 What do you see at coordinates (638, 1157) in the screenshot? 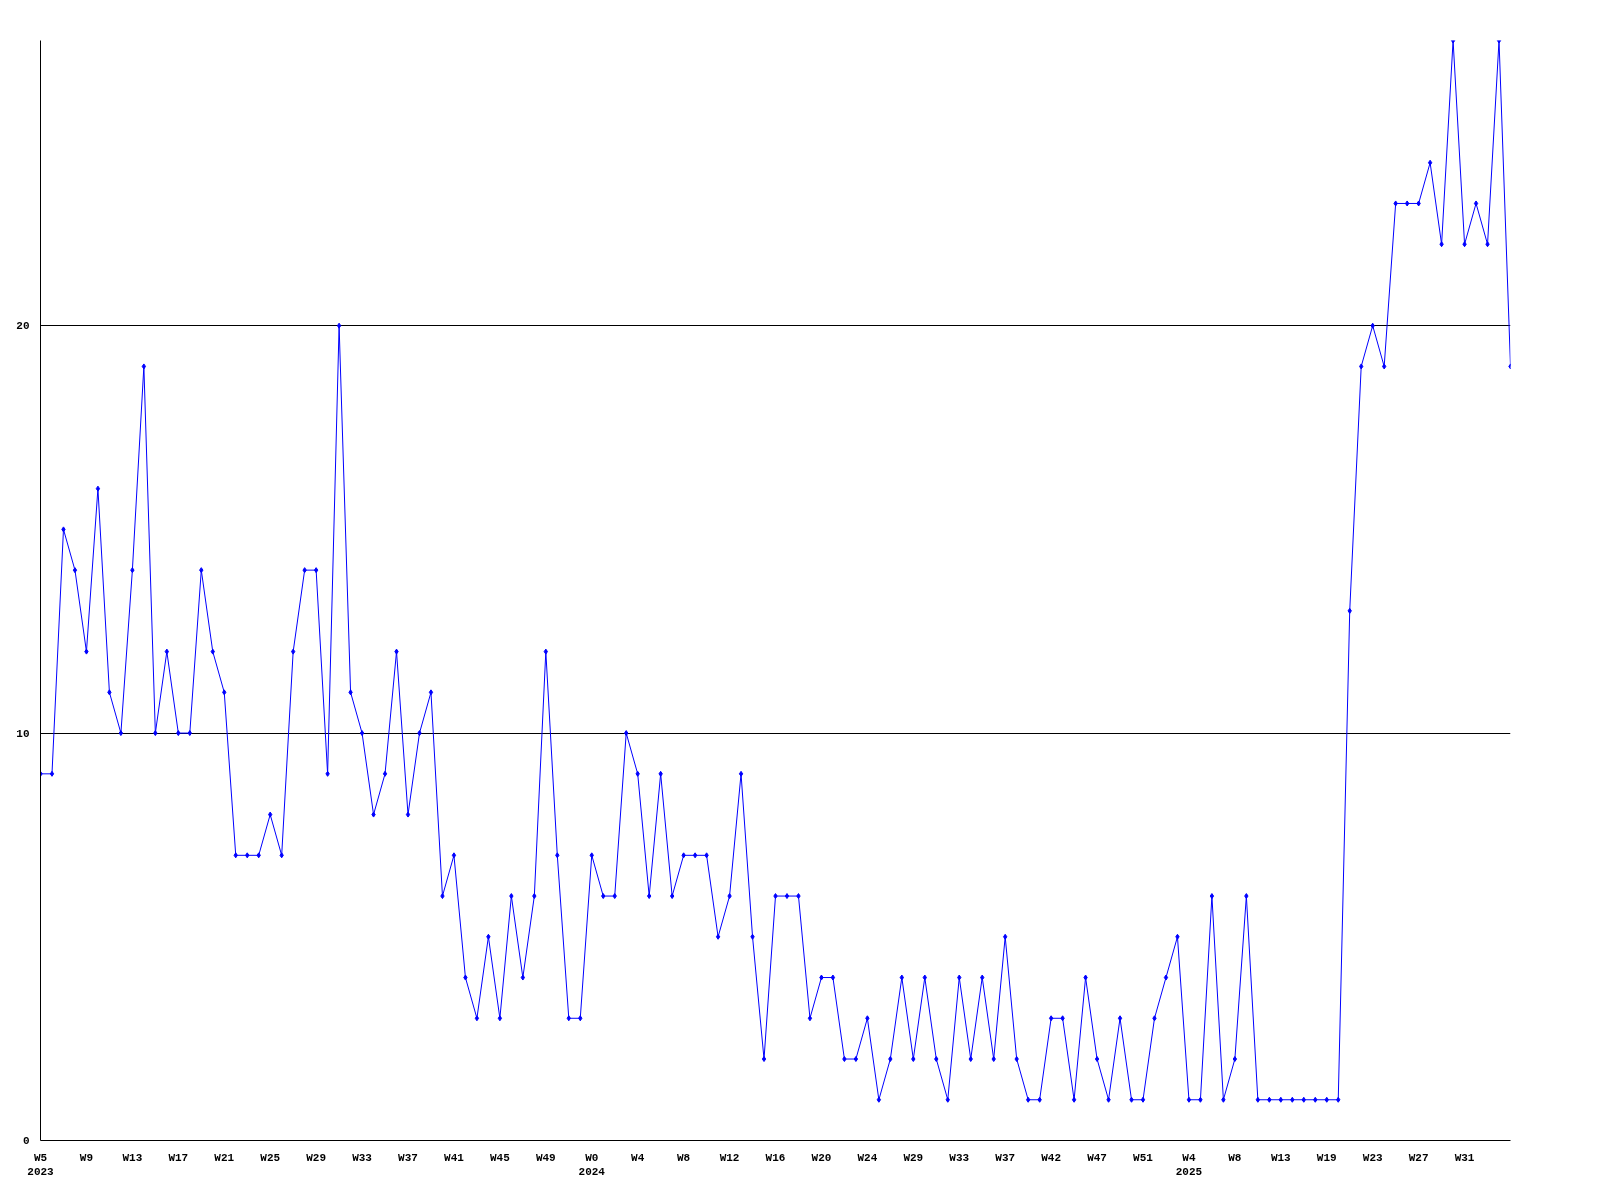
I see `x-tick-label: W4` at bounding box center [638, 1157].